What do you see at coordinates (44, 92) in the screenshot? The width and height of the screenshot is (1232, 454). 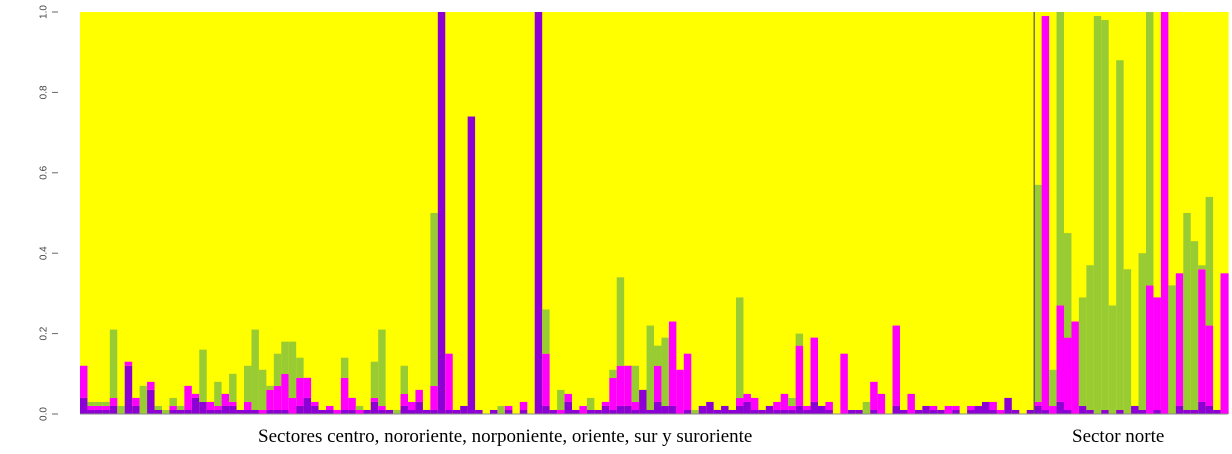 I see `y-tick-label: 0.8` at bounding box center [44, 92].